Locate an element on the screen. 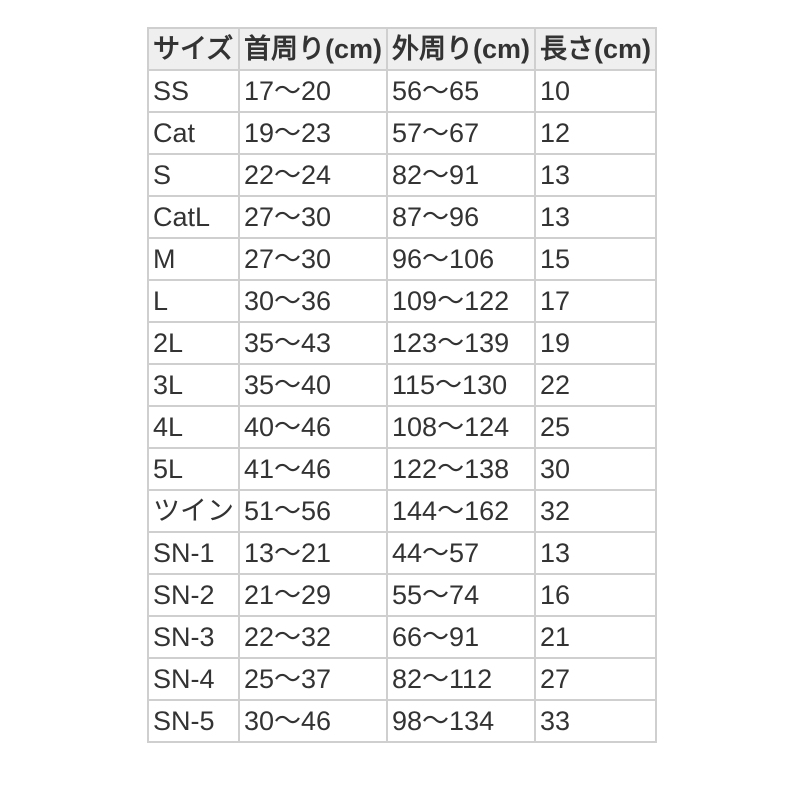  cell-length: 25 is located at coordinates (596, 427).